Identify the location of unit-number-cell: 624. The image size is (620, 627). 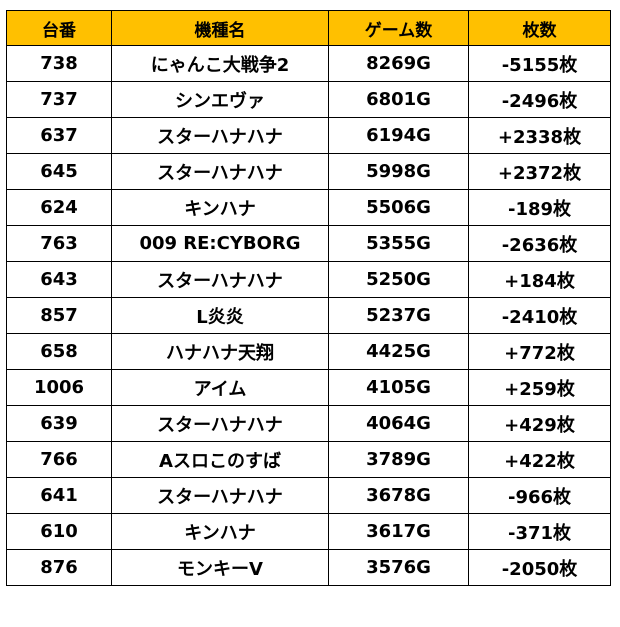
(59, 207).